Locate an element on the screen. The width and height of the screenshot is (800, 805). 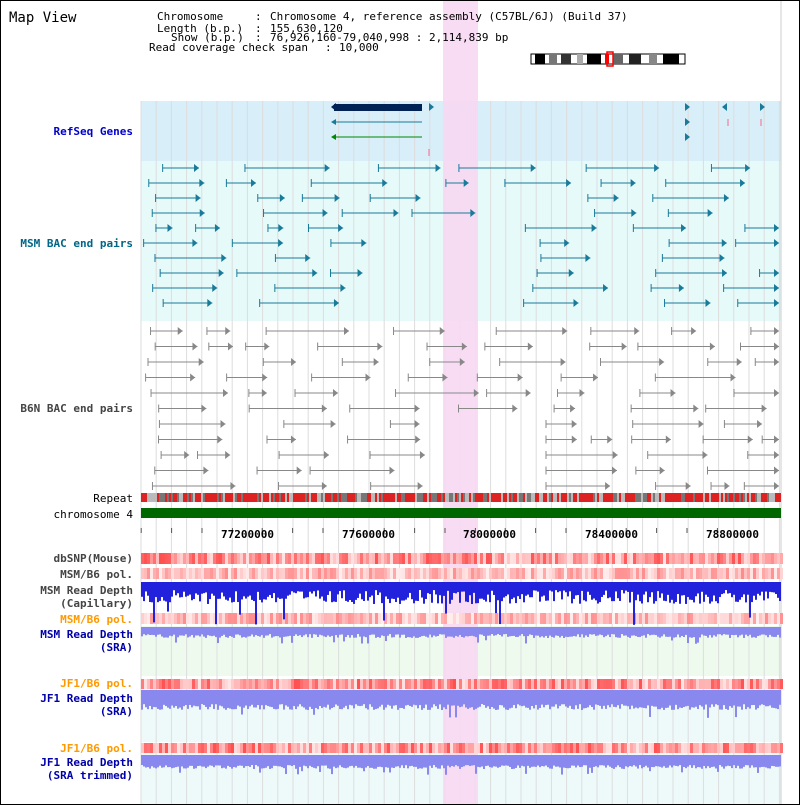
msm-bac-pair-end is located at coordinates (681, 288).